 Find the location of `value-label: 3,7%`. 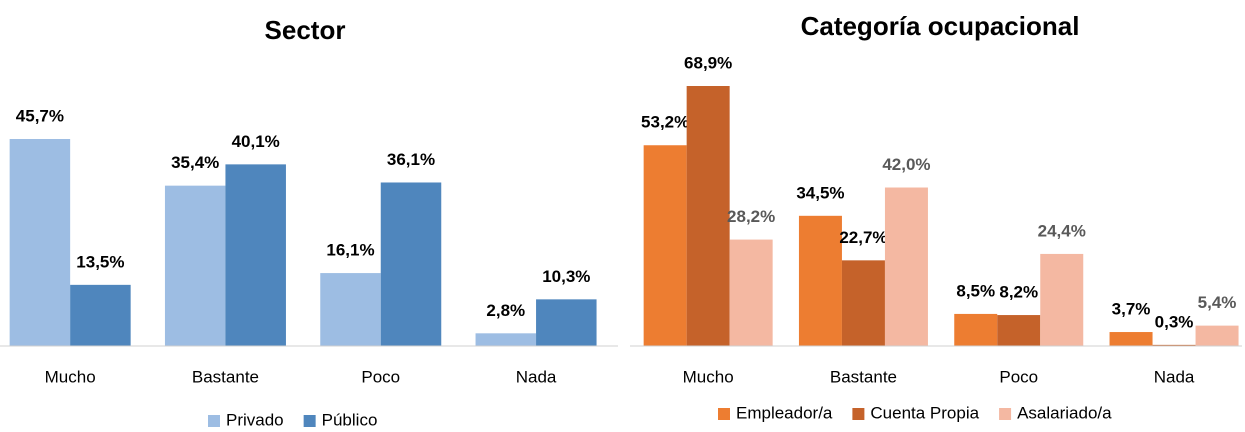

value-label: 3,7% is located at coordinates (1131, 309).